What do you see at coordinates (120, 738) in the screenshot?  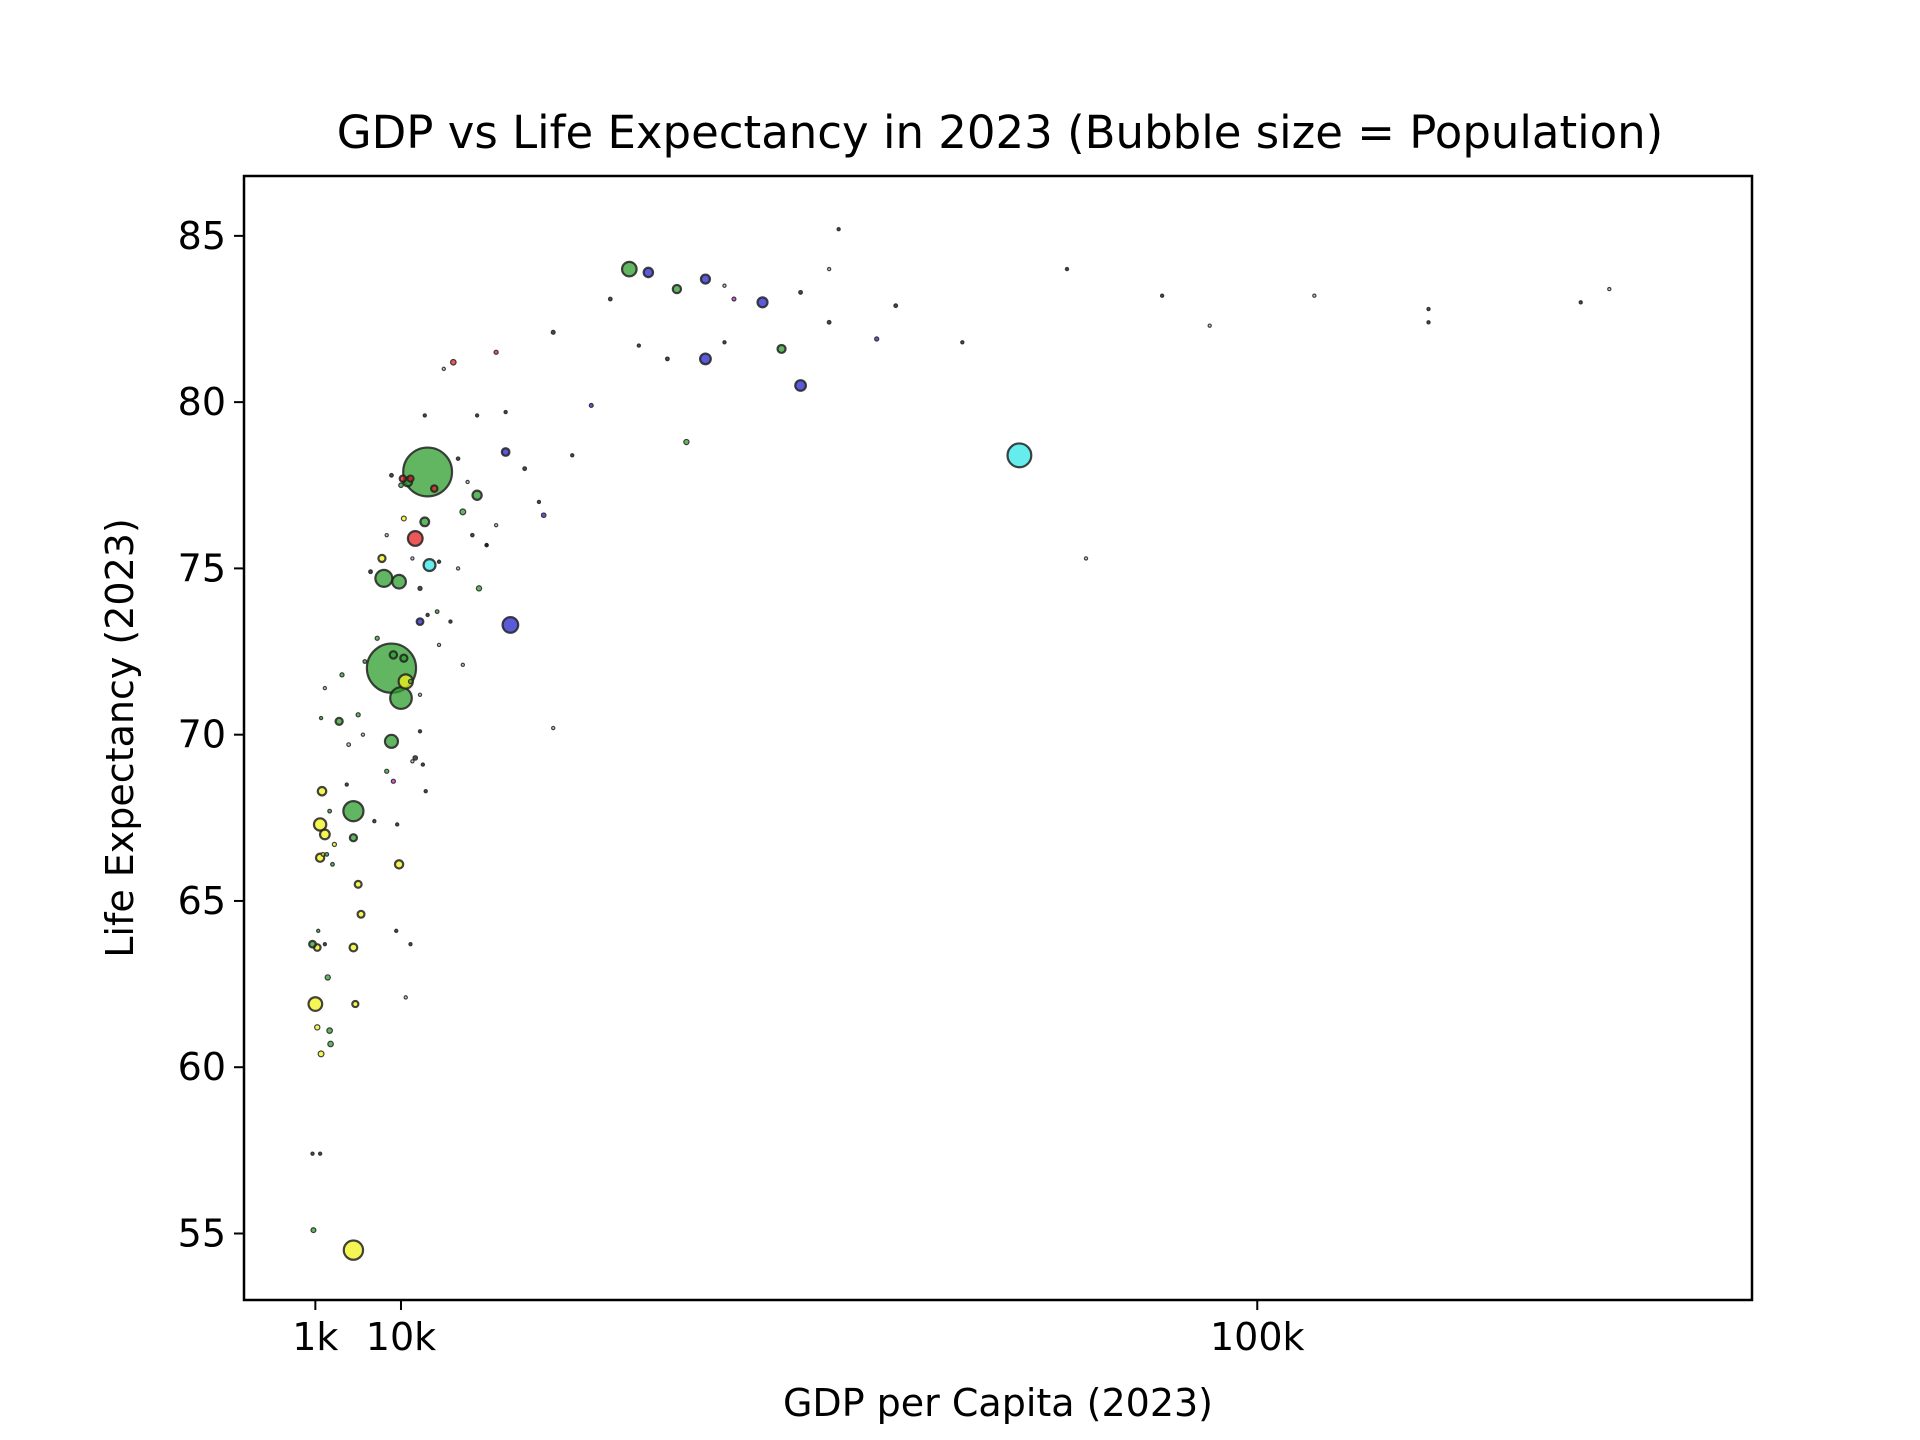 I see `y-axis-label: Life Expectancy (2023)` at bounding box center [120, 738].